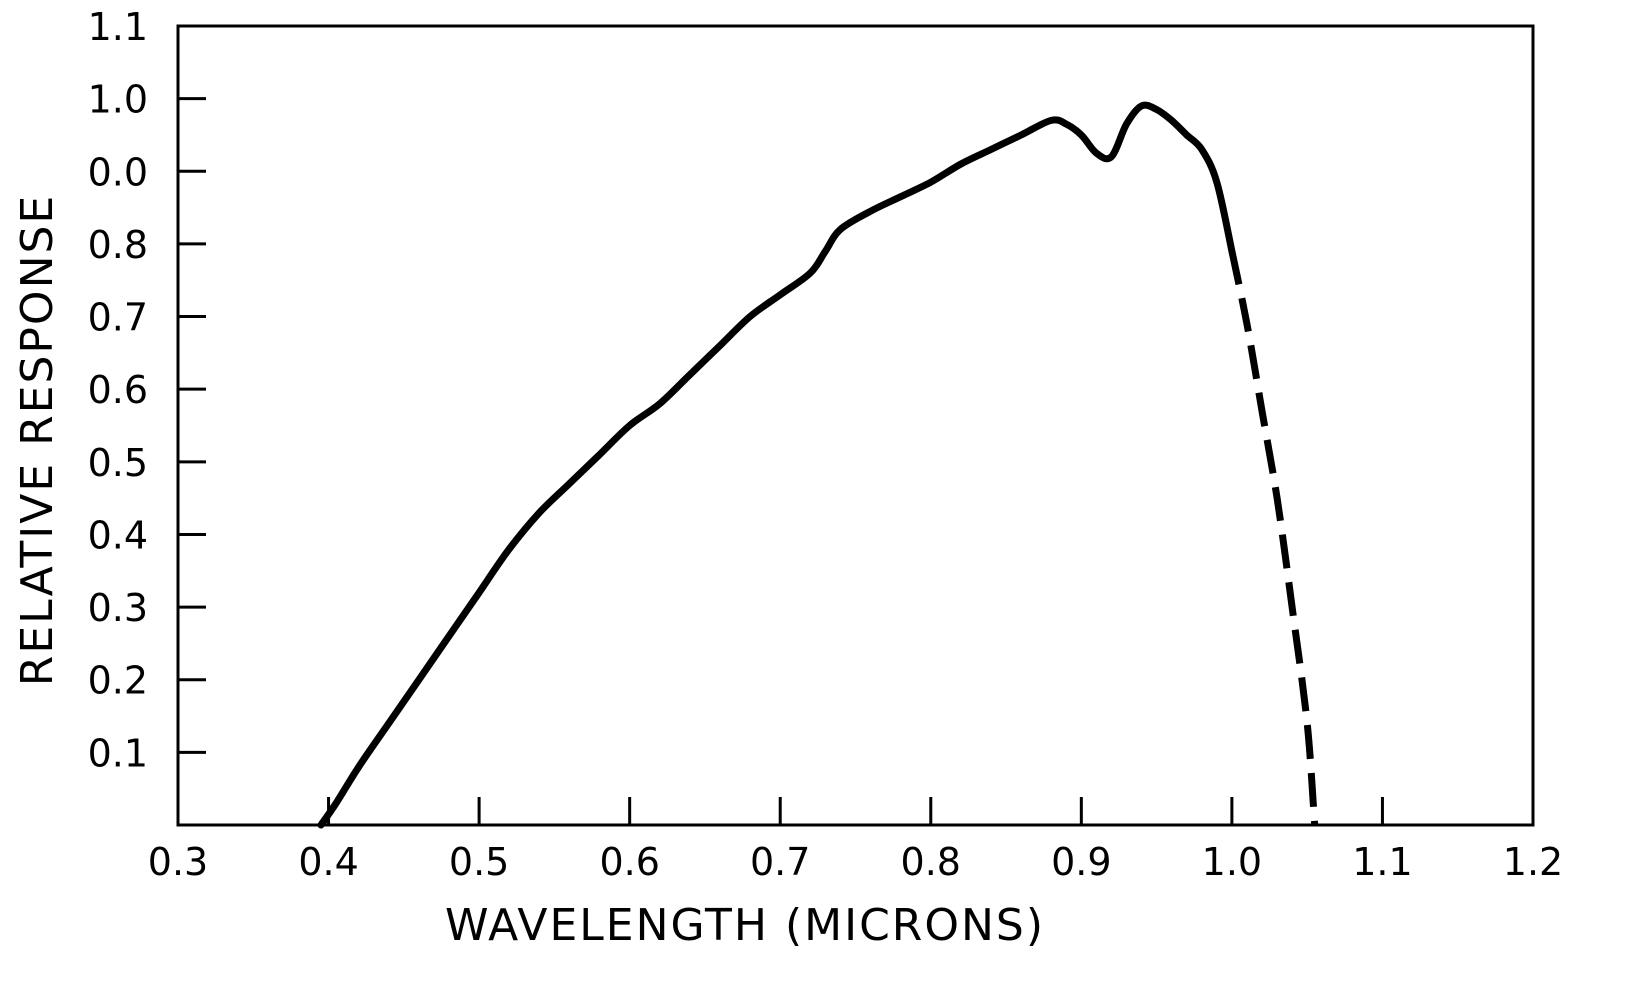 The width and height of the screenshot is (1632, 988). What do you see at coordinates (931, 862) in the screenshot?
I see `x-tick-label: 0.8` at bounding box center [931, 862].